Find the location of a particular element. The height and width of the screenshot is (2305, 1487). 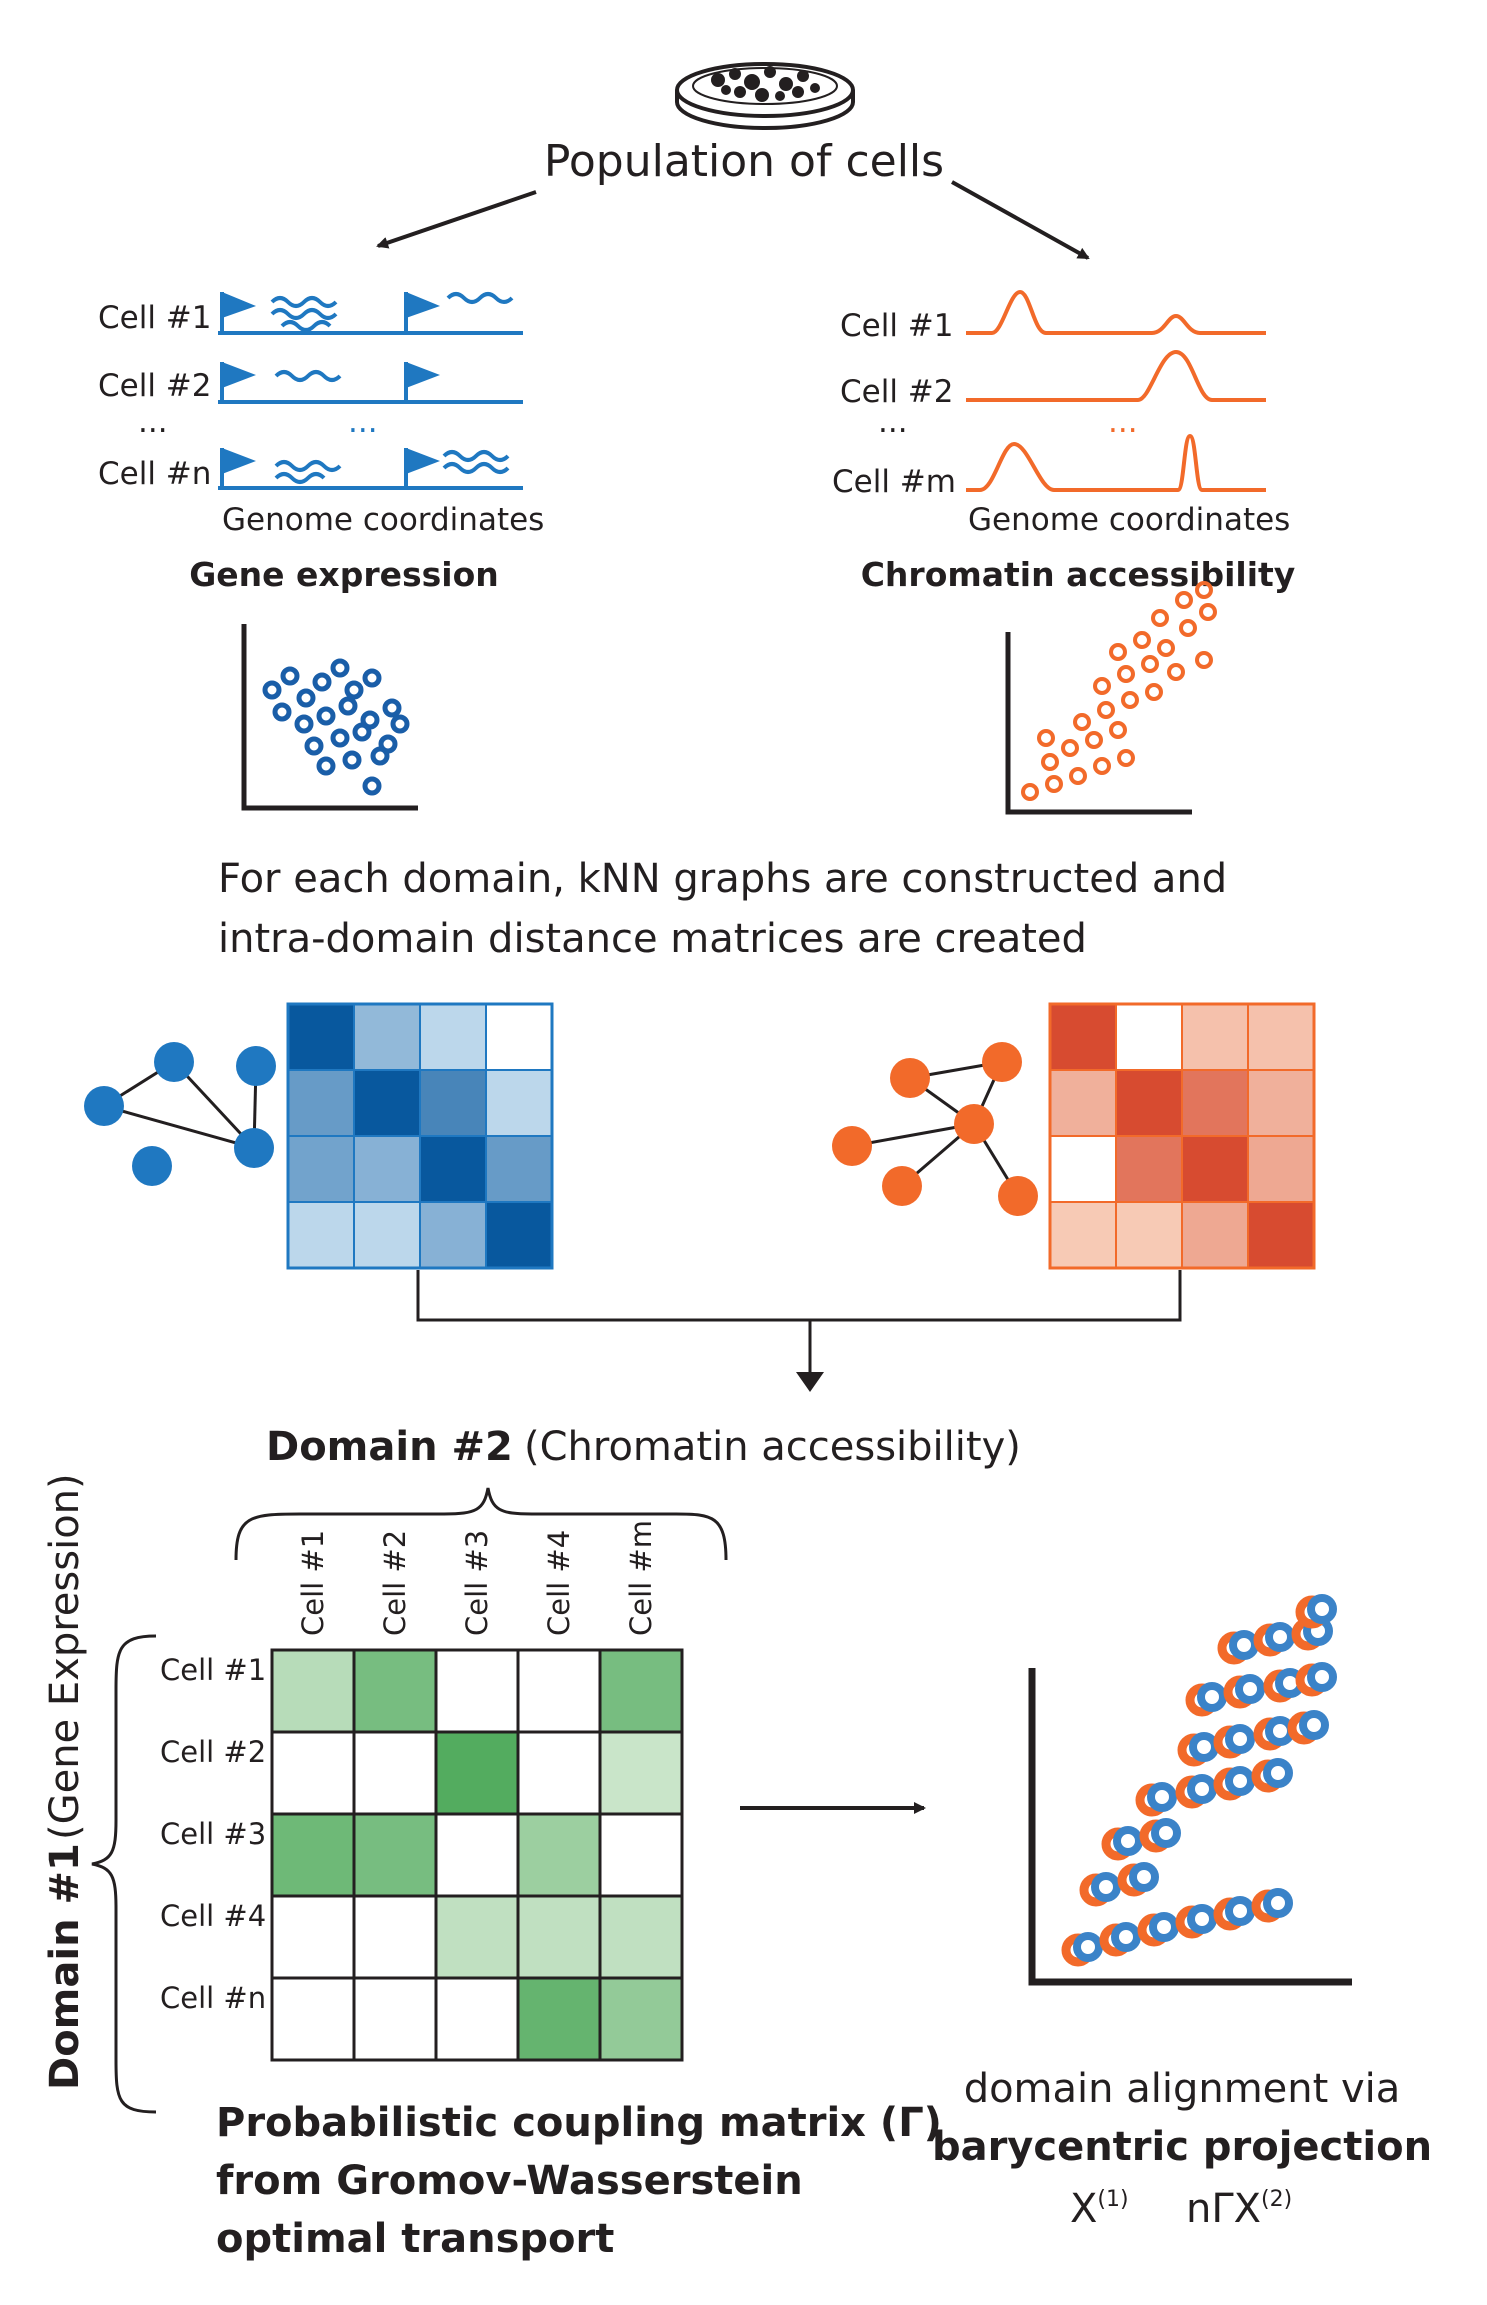

domain2-brace is located at coordinates (481, 1524).